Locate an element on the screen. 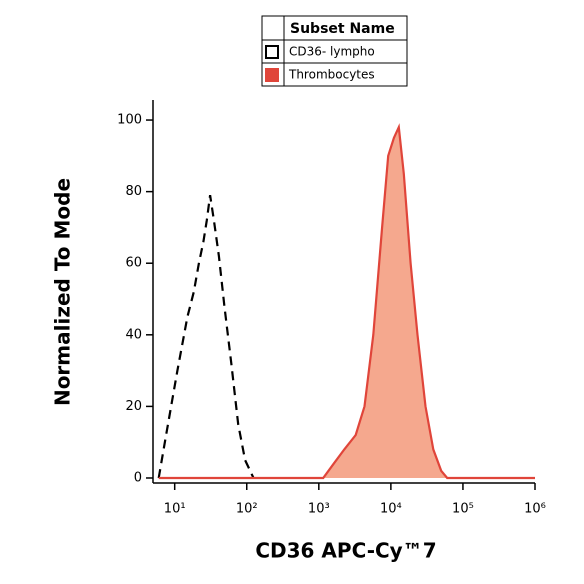 The image size is (584, 584). x-tick-label: 10¹ is located at coordinates (175, 509).